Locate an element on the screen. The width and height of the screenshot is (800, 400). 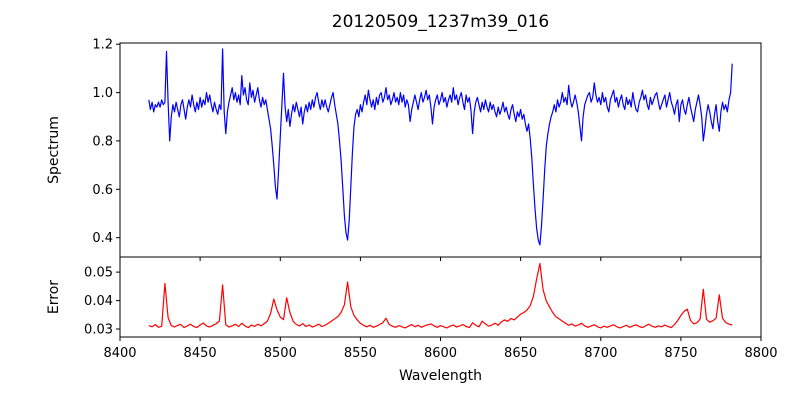
x-tick-label: 8750 is located at coordinates (680, 353).